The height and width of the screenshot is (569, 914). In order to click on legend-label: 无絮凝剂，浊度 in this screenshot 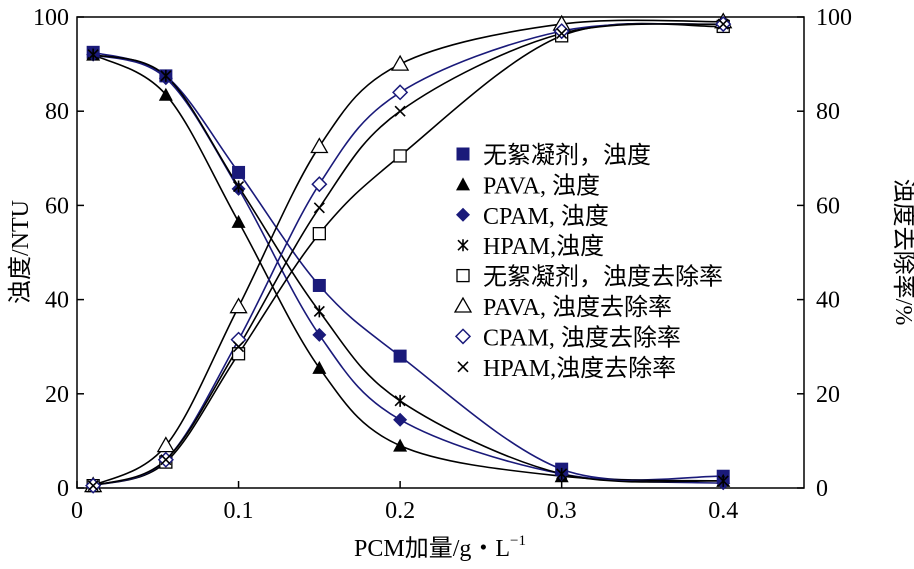, I will do `click(567, 155)`.